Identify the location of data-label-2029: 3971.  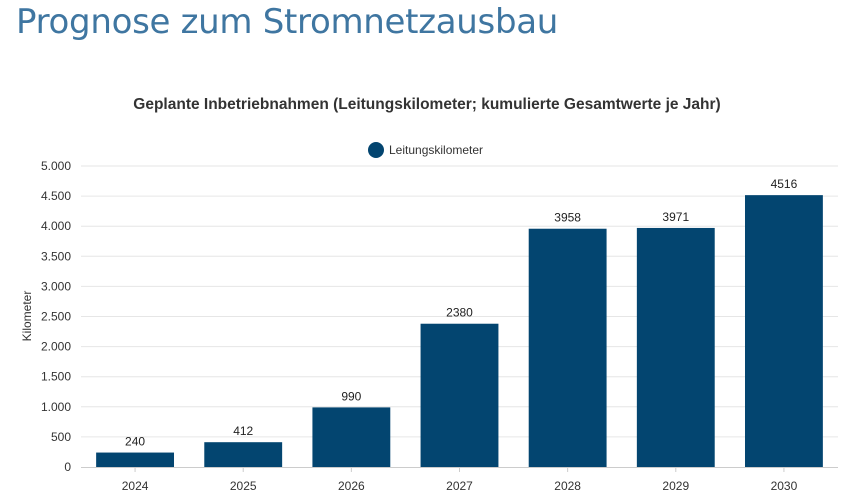
(675, 217).